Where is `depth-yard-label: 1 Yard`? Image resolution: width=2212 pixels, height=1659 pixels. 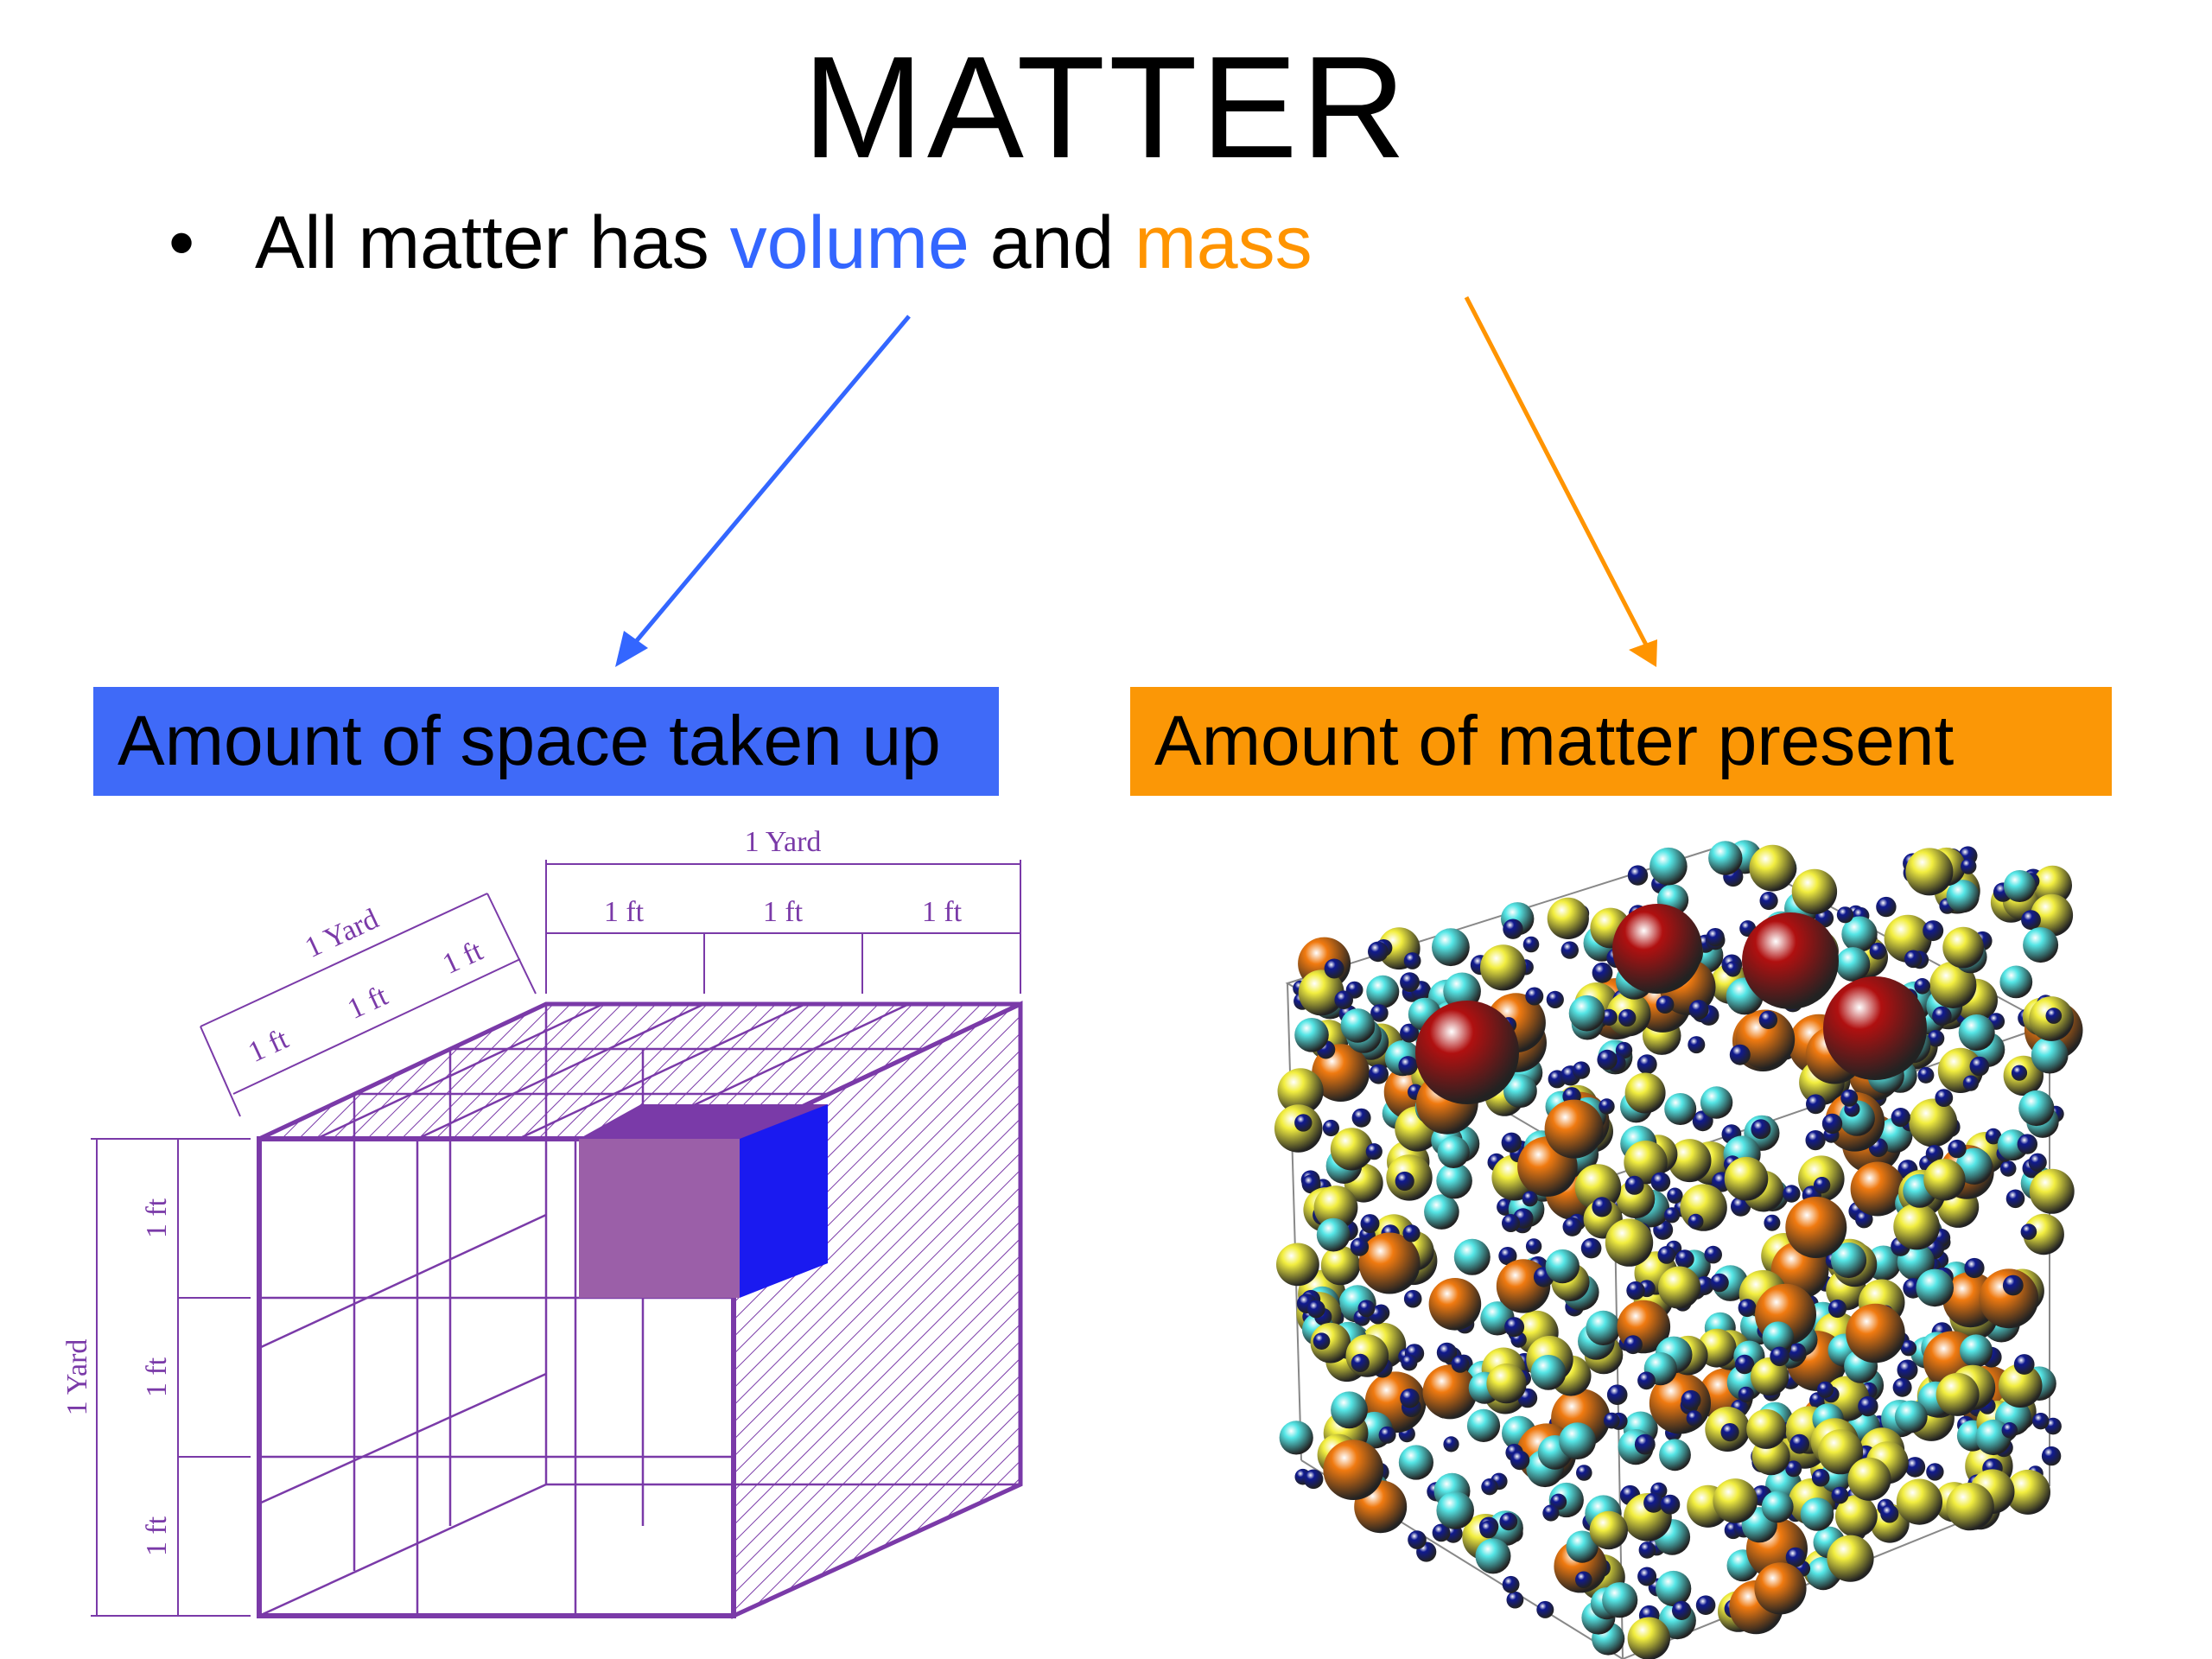
depth-yard-label: 1 Yard is located at coordinates (341, 933).